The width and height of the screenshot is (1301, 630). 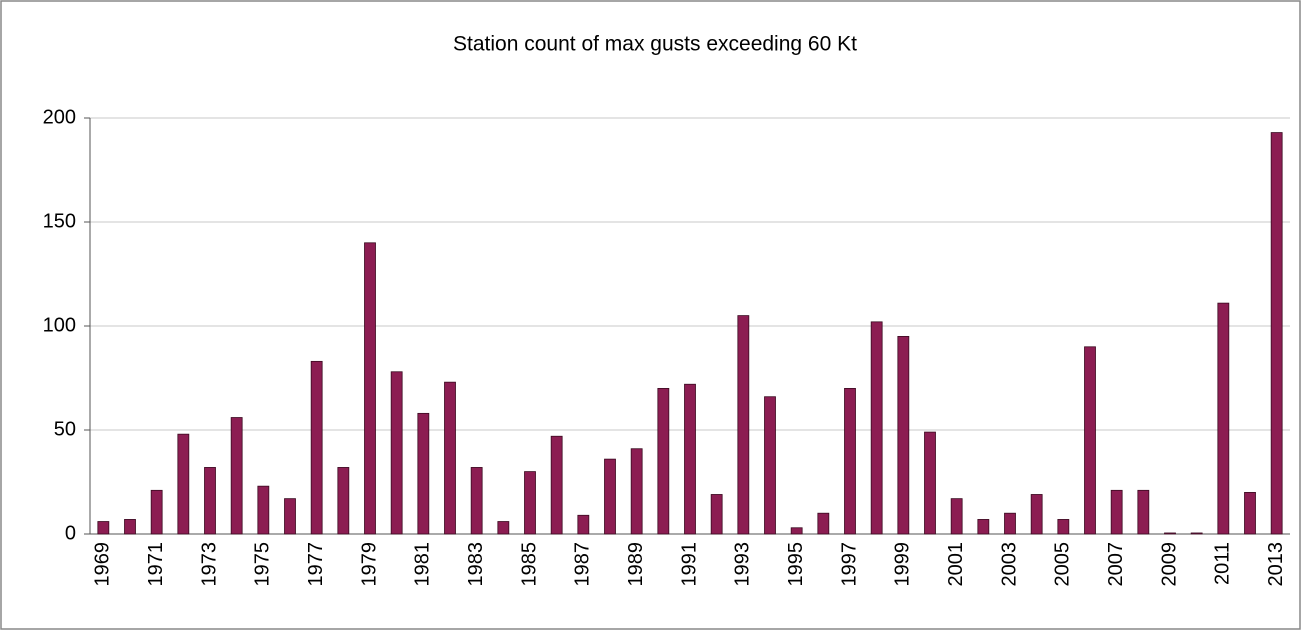 I want to click on y-tick-label: 150, so click(x=59, y=221).